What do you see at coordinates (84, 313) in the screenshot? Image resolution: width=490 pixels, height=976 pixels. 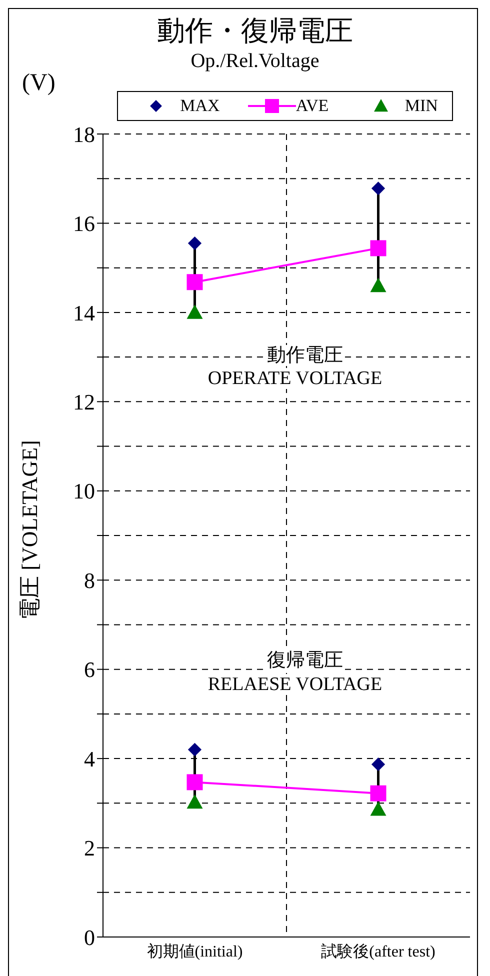 I see `y-tick-label: 14` at bounding box center [84, 313].